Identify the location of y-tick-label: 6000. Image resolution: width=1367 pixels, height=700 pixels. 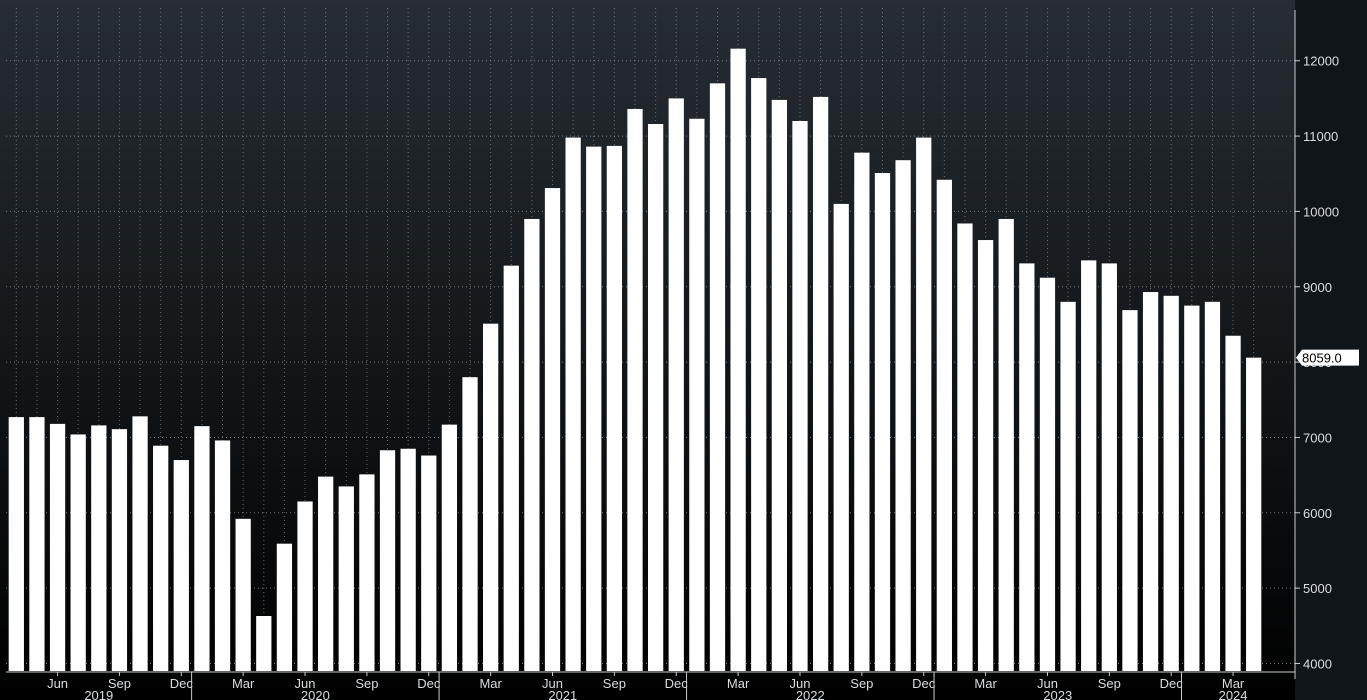
(1317, 513).